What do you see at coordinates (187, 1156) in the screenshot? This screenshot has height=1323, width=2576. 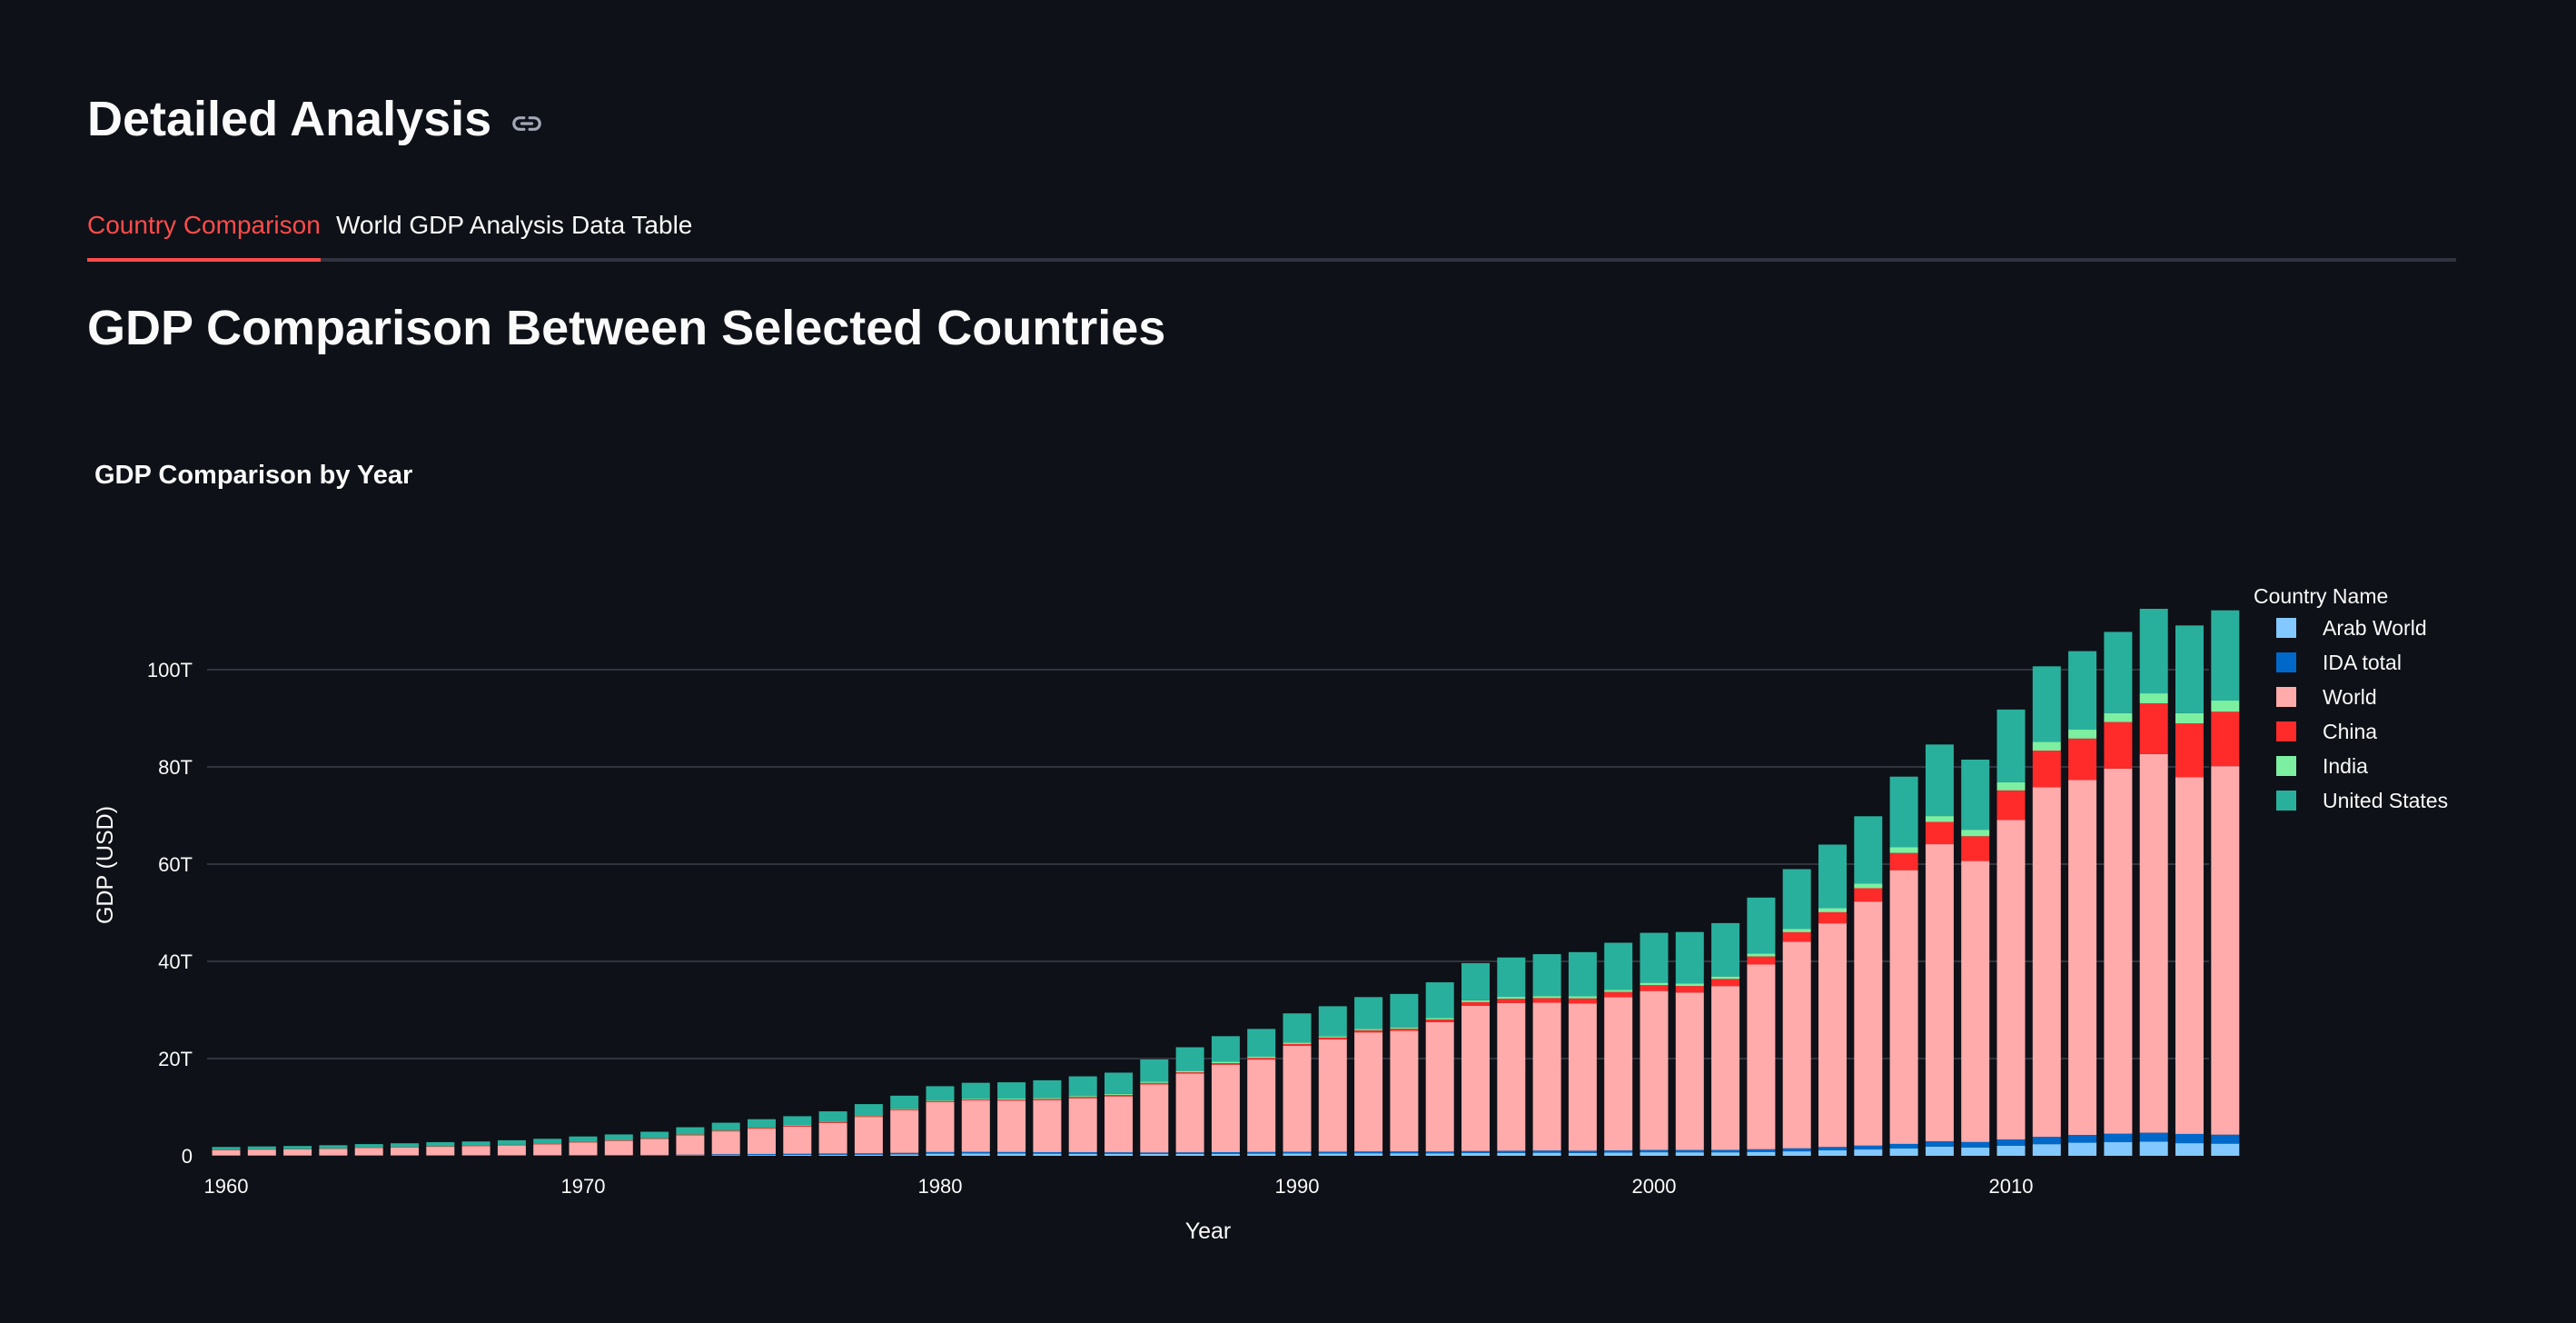 I see `y-tick-label: 0` at bounding box center [187, 1156].